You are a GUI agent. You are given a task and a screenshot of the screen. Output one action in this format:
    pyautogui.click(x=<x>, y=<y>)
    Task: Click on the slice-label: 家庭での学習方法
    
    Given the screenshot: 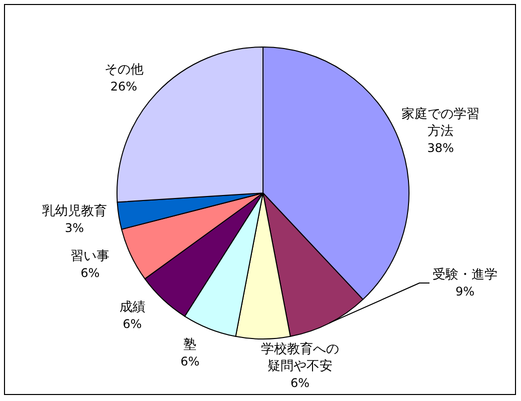 What is the action you would take?
    pyautogui.click(x=441, y=122)
    